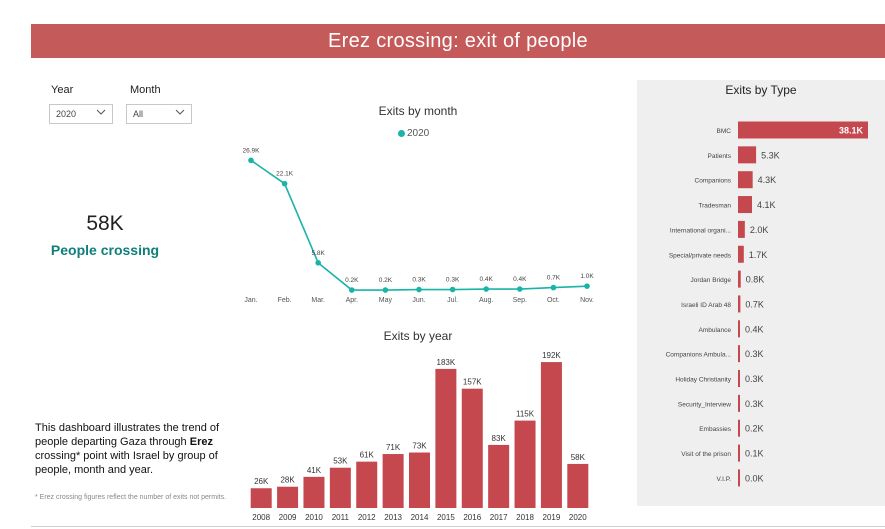 This screenshot has width=885, height=529. I want to click on category-label: Special/private needs, so click(700, 255).